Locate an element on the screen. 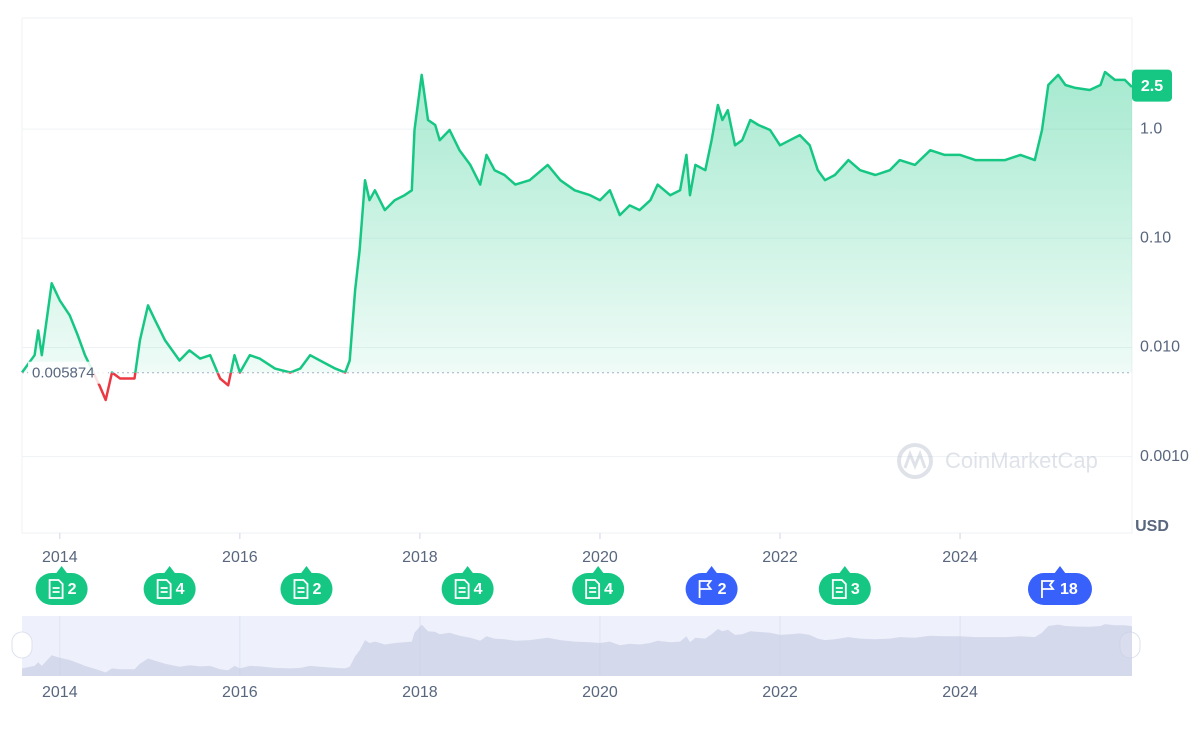 The height and width of the screenshot is (736, 1200). y-tick-label: 0.0010 is located at coordinates (1164, 456).